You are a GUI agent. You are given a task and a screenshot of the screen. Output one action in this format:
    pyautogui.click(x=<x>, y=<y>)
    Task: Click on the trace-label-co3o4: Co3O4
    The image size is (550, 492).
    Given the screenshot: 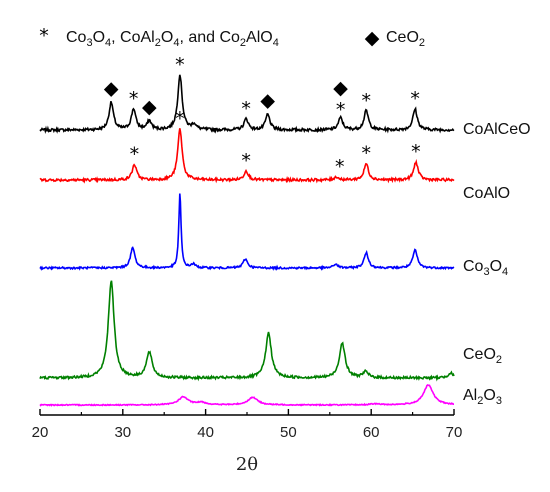 What is the action you would take?
    pyautogui.click(x=485, y=268)
    